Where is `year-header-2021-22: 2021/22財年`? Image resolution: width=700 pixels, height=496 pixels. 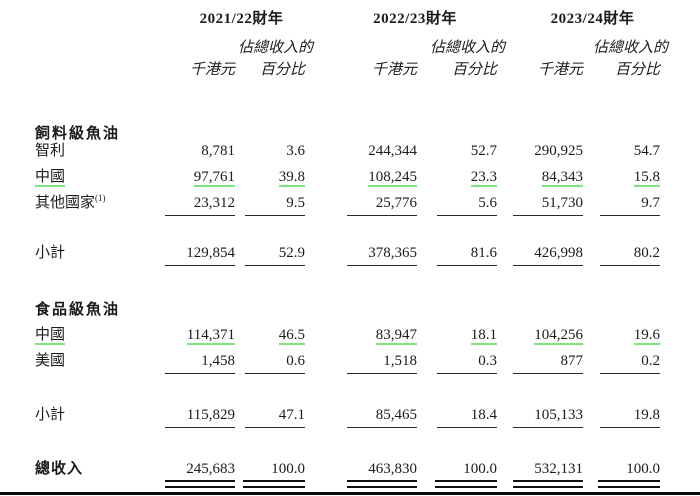
year-header-2021-22: 2021/22財年 is located at coordinates (241, 19).